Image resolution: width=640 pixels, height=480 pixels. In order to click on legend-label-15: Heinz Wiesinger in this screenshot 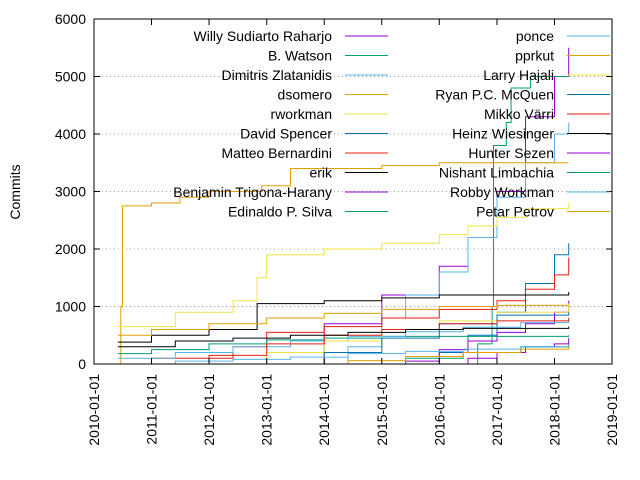, I will do `click(503, 134)`.